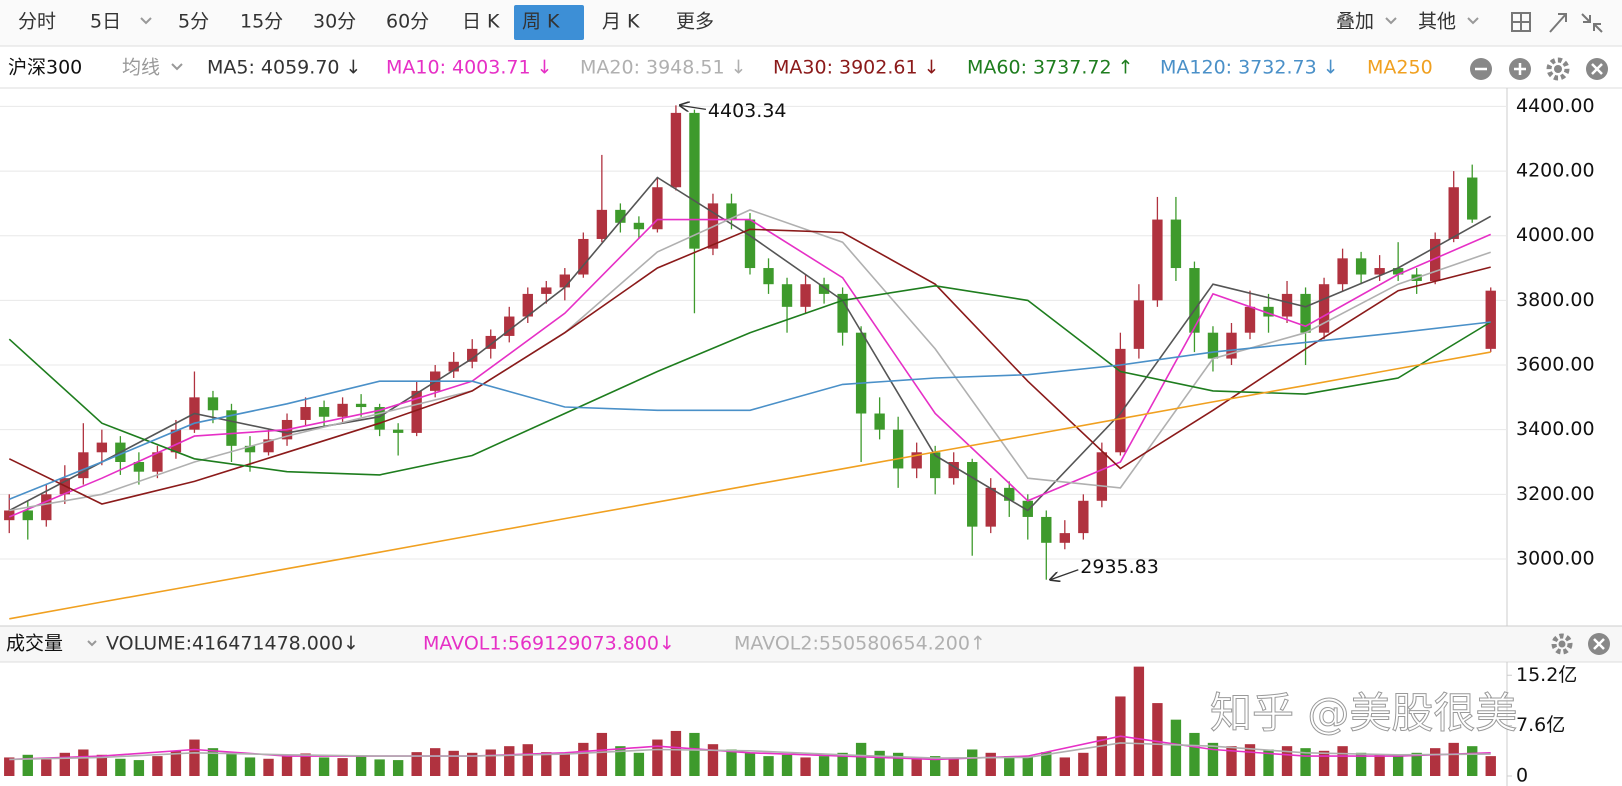  What do you see at coordinates (811, 23) in the screenshot?
I see `toolbar-bg` at bounding box center [811, 23].